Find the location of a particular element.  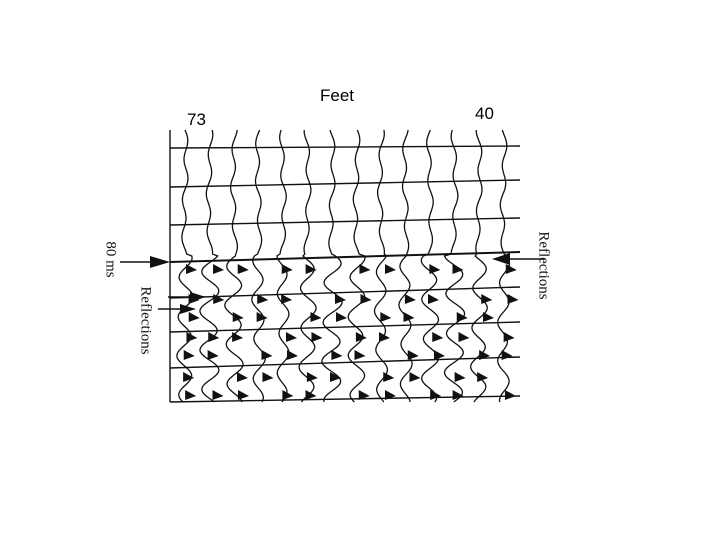

left-distance-label: 73 is located at coordinates (196, 119).